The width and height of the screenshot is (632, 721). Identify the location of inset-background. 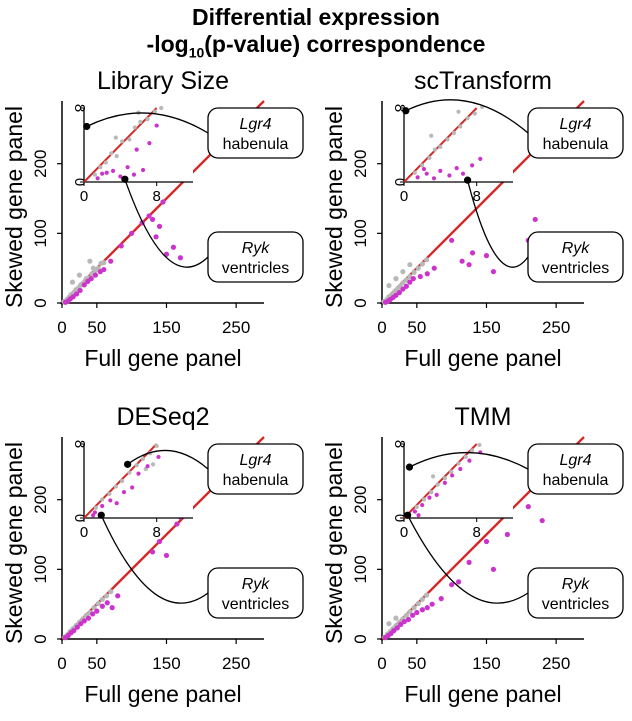
(458, 145).